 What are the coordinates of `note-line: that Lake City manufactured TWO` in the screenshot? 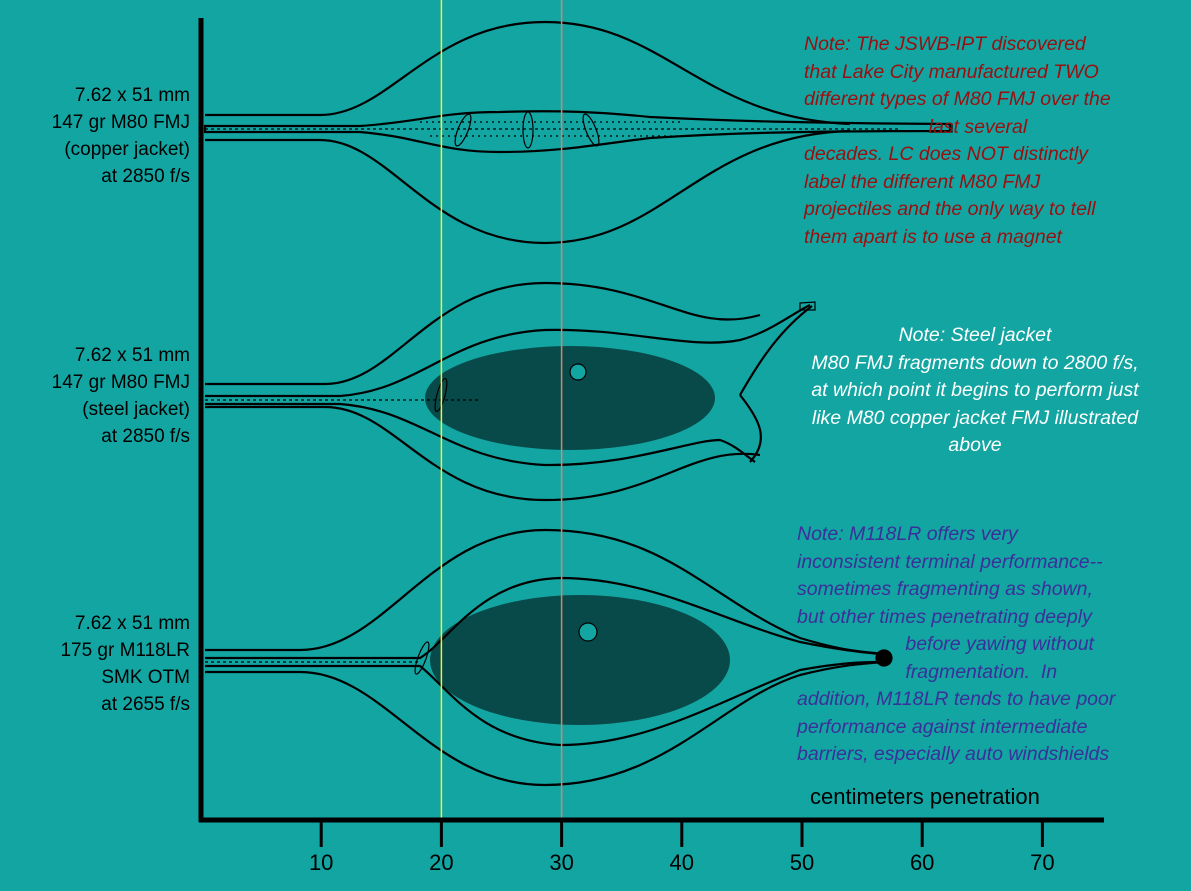 It's located at (951, 71).